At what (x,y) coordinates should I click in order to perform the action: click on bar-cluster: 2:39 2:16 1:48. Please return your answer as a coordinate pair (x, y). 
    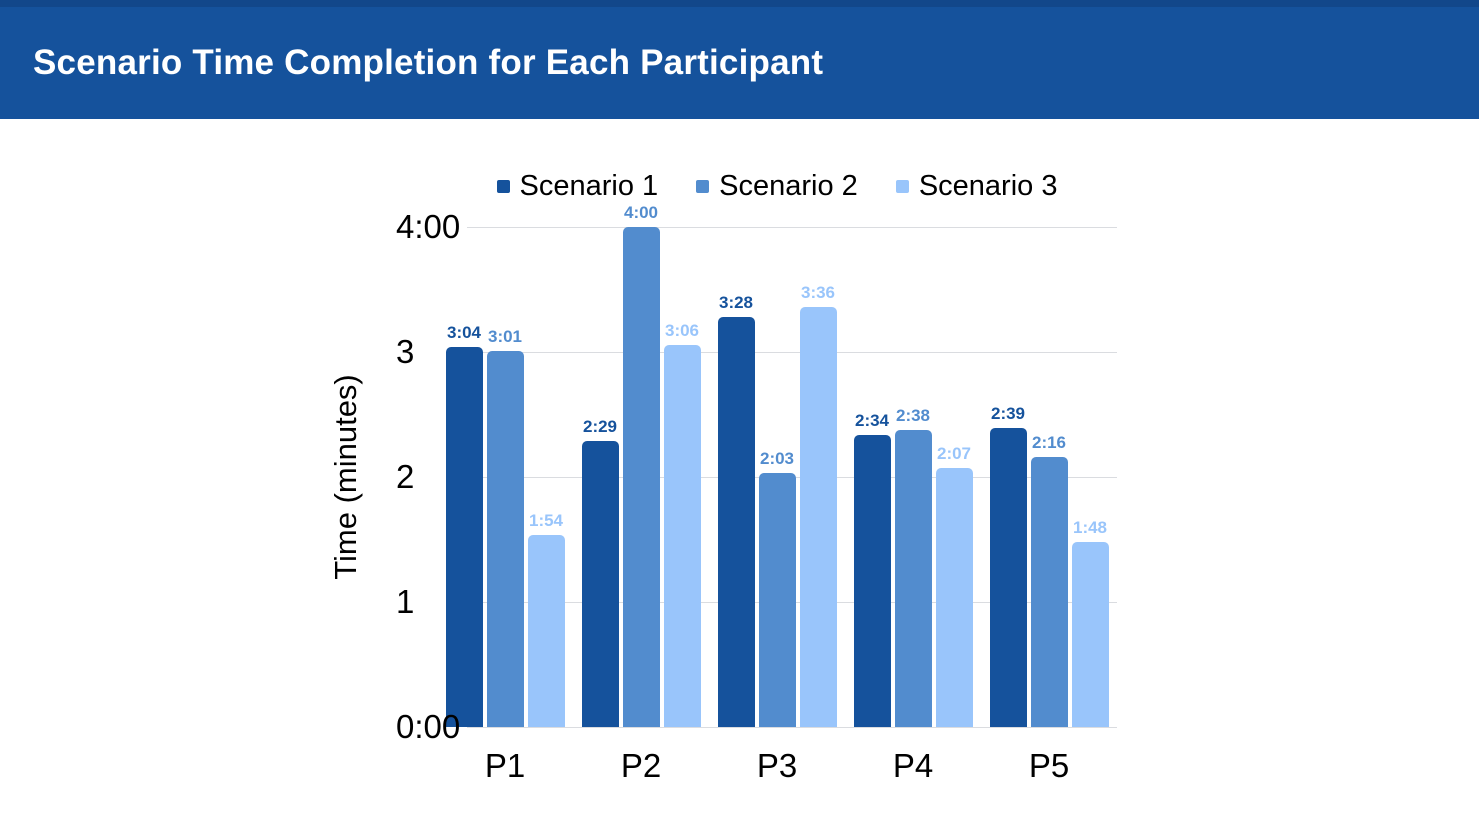
    Looking at the image, I should click on (1049, 477).